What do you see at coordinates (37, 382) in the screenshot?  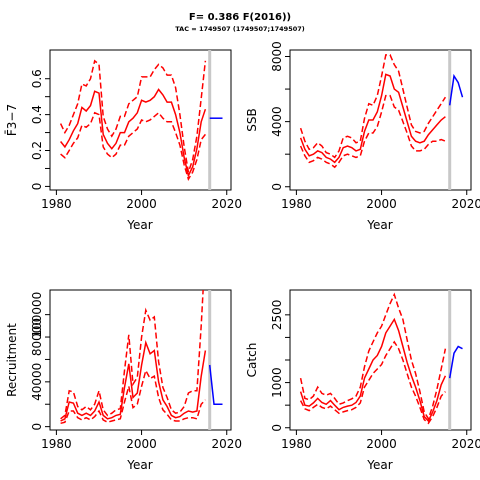 I see `y-tick-label: 40000` at bounding box center [37, 382].